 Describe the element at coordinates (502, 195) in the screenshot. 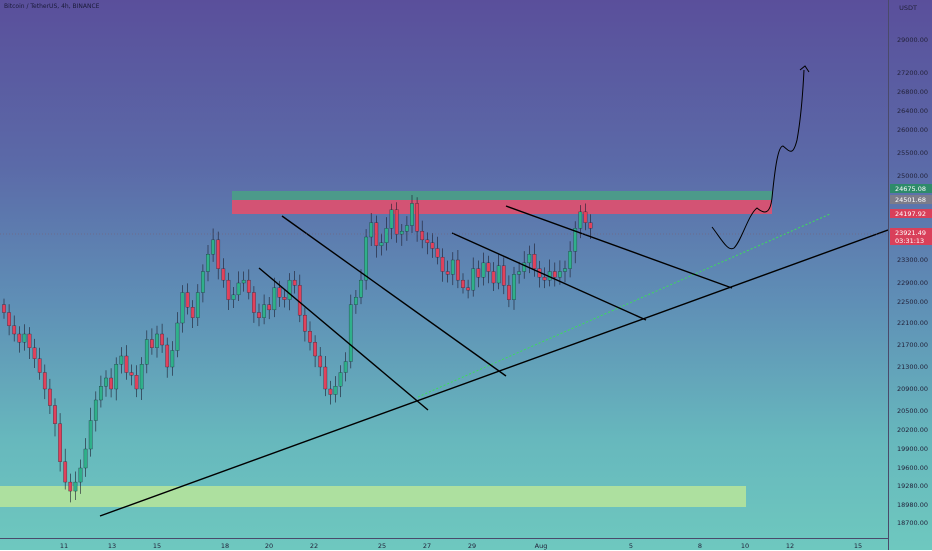

I see `zone-resistance-green` at that location.